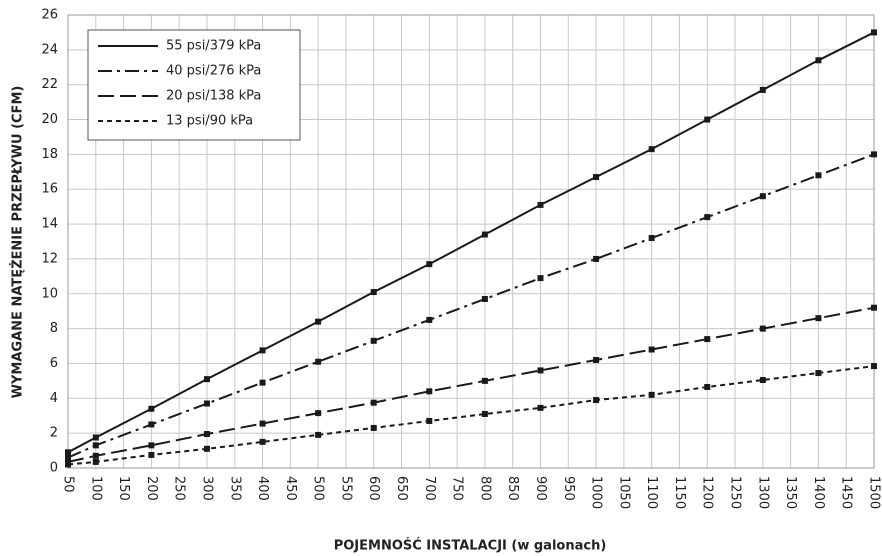 The width and height of the screenshot is (882, 556). Describe the element at coordinates (623, 492) in the screenshot. I see `x-tick-label: 1050` at that location.